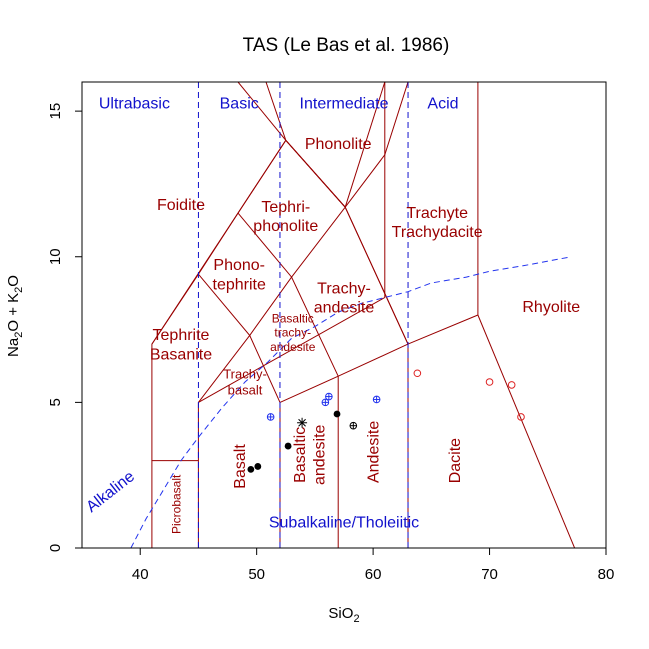 The width and height of the screenshot is (649, 649). What do you see at coordinates (344, 523) in the screenshot?
I see `series-label: Subalkaline/Tholeiitic` at bounding box center [344, 523].